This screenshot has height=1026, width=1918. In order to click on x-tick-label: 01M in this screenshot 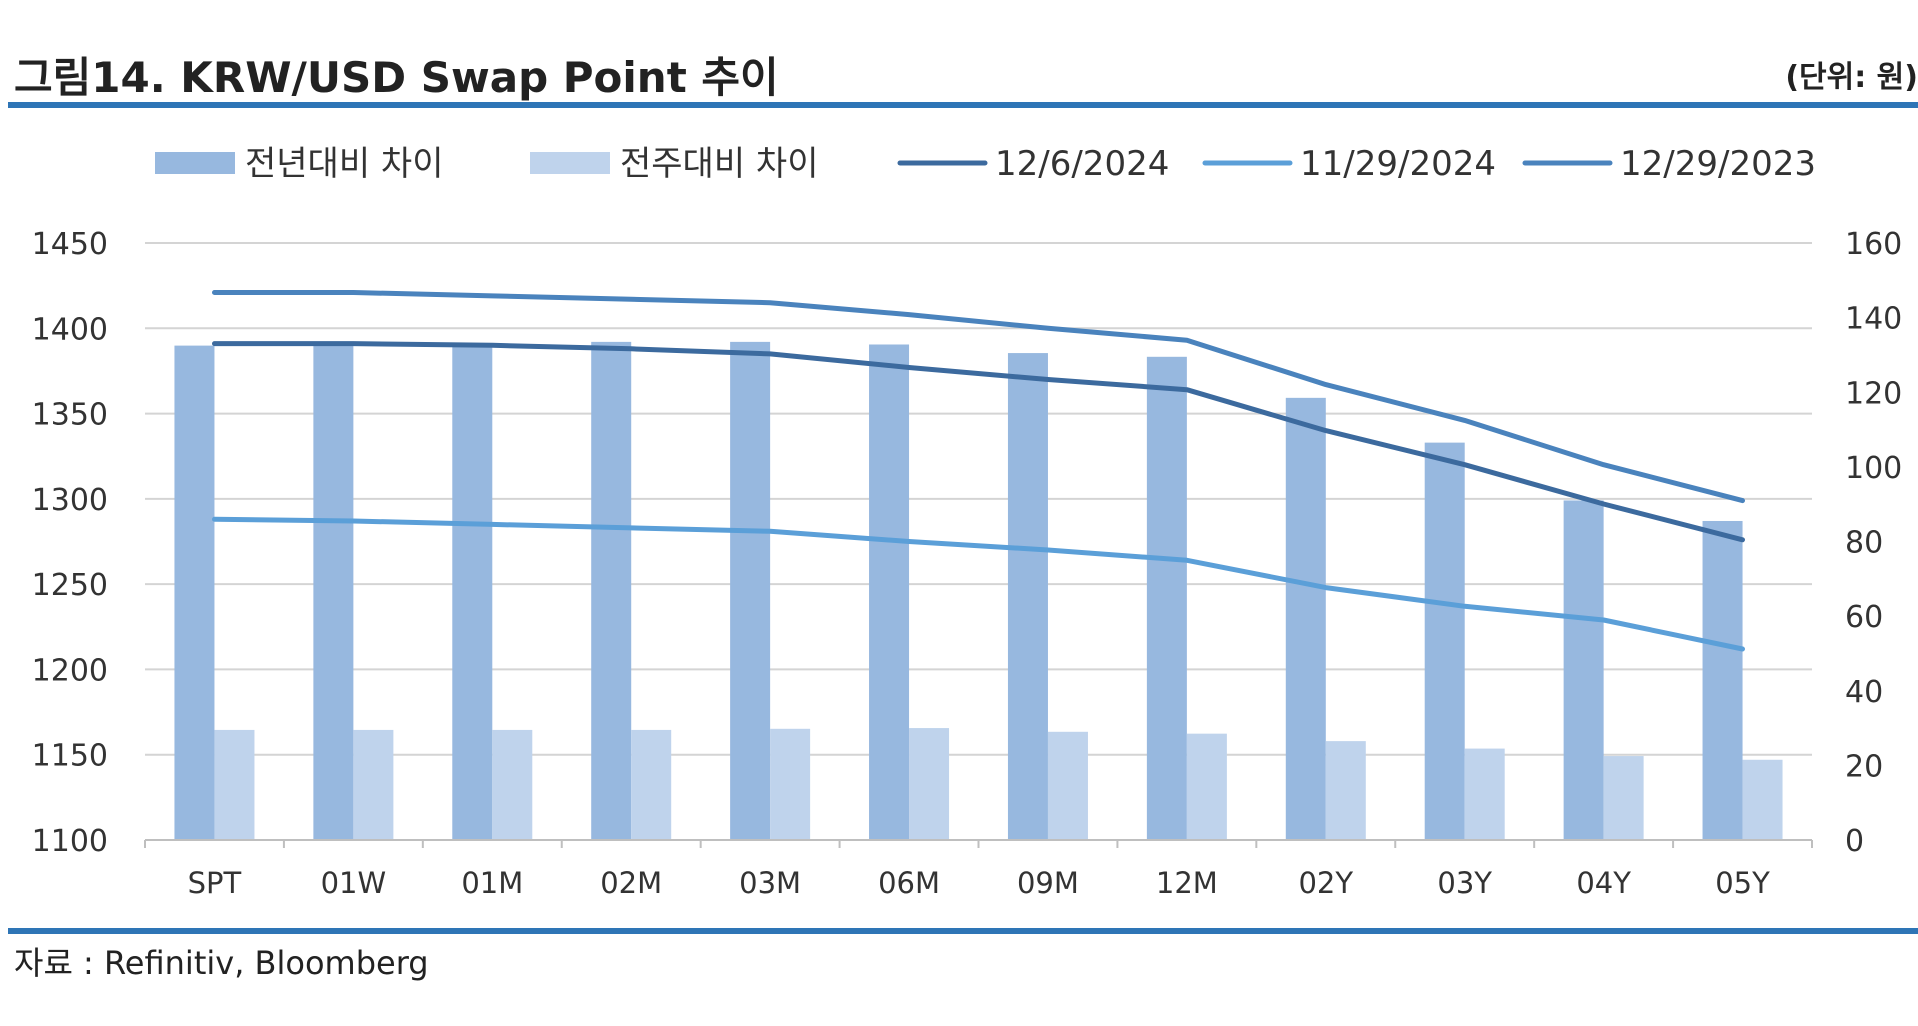, I will do `click(492, 883)`.